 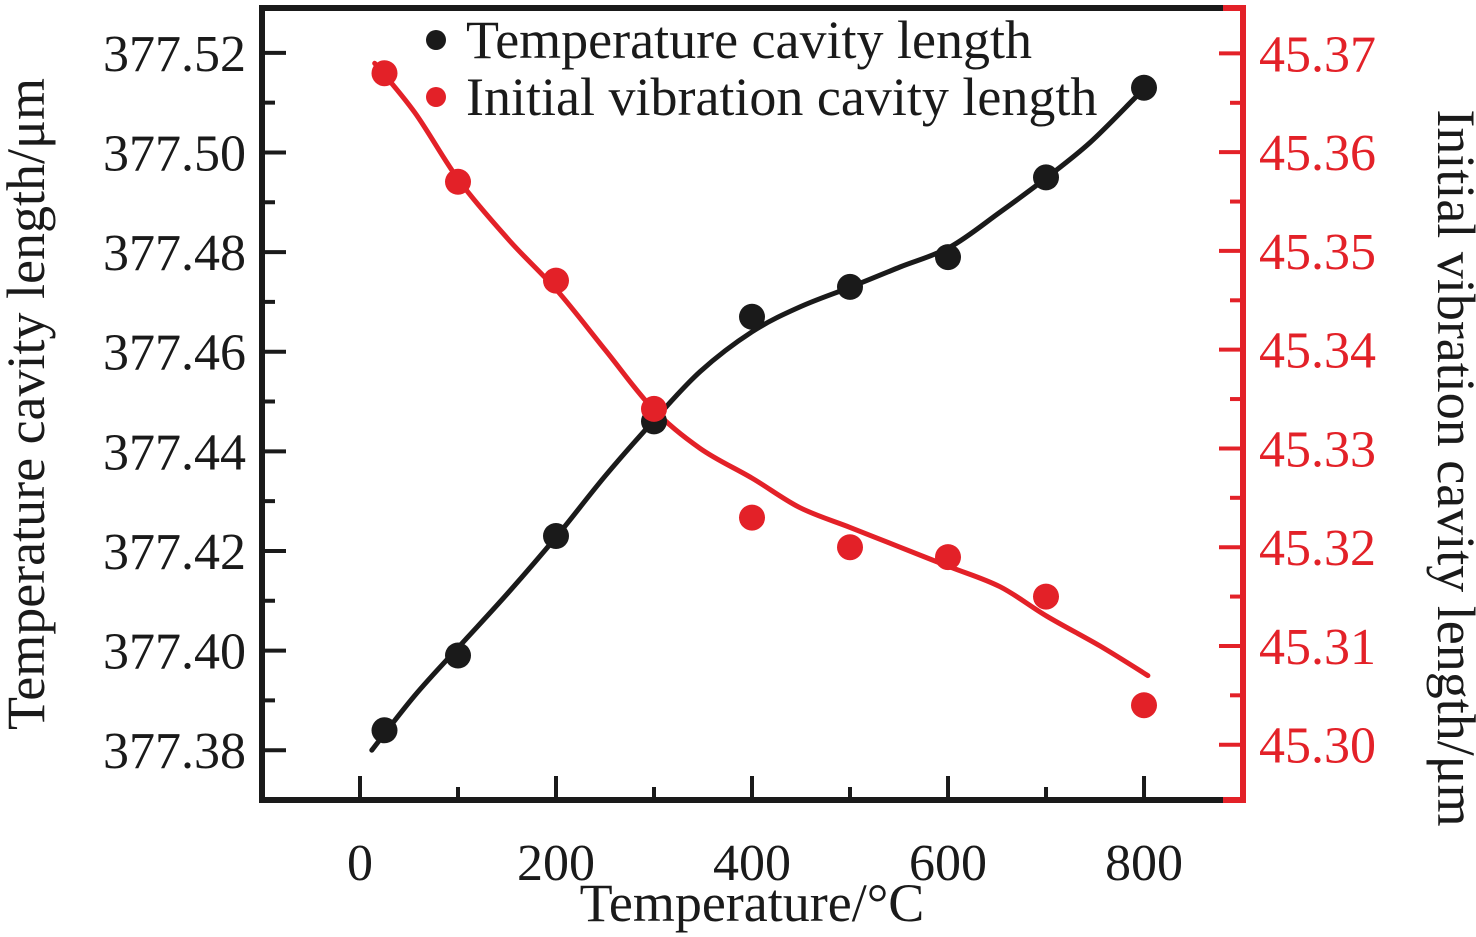 What do you see at coordinates (436, 97) in the screenshot?
I see `legend-marker-vibration-icon` at bounding box center [436, 97].